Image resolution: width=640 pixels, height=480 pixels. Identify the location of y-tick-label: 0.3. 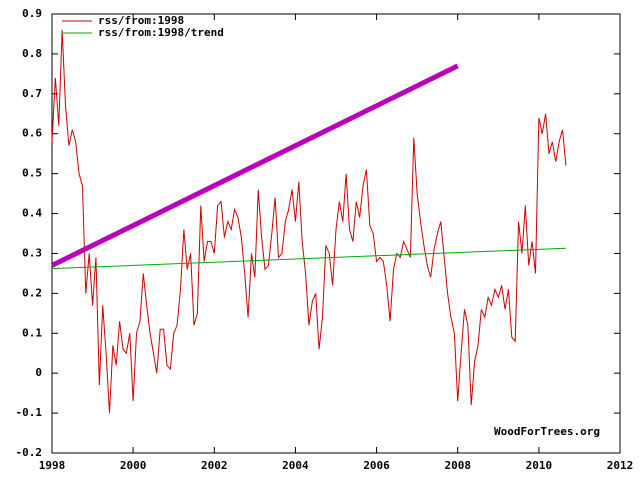
(32, 252).